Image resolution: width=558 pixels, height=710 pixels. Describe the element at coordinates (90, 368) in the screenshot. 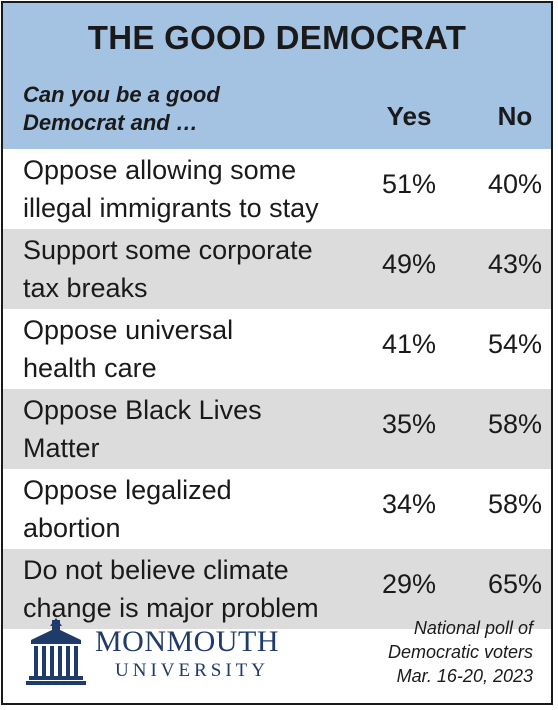

I see `row-label-line: health care` at that location.